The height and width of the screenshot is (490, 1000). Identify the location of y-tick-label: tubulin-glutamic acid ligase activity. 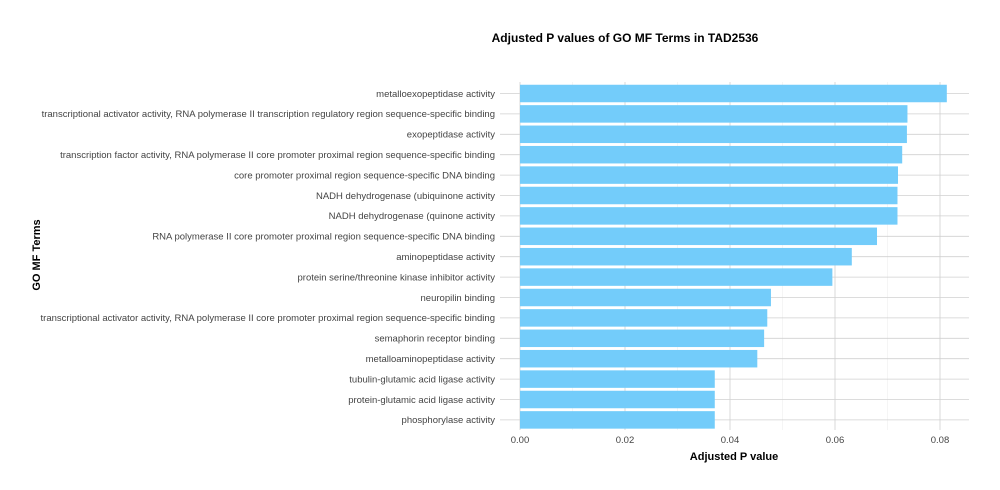
(422, 379).